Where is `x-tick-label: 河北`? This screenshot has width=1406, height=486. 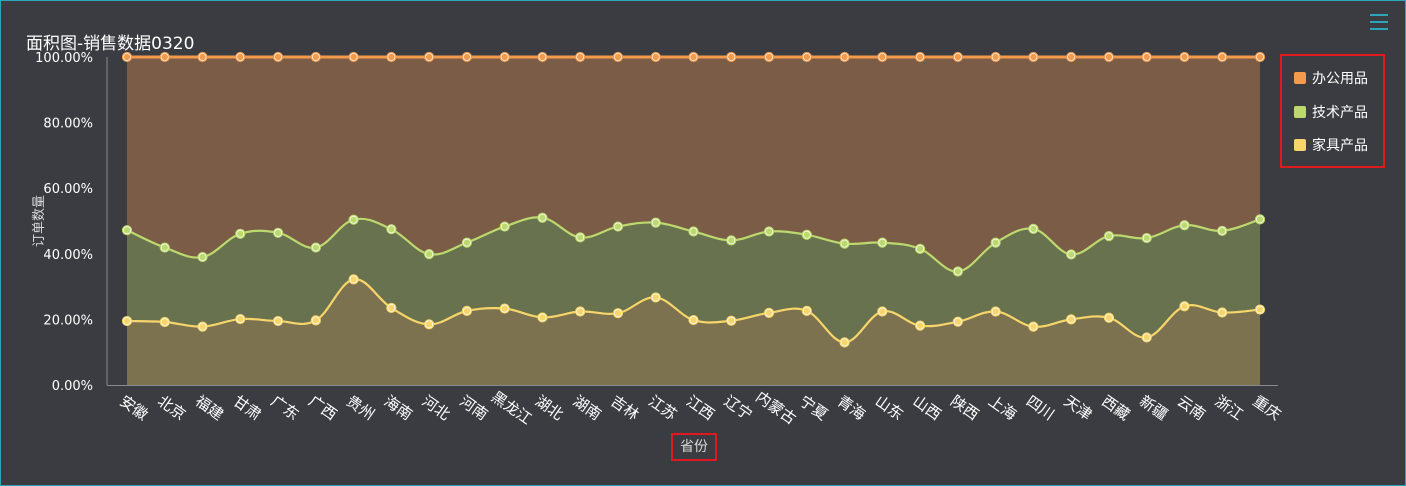
x-tick-label: 河北 is located at coordinates (436, 408).